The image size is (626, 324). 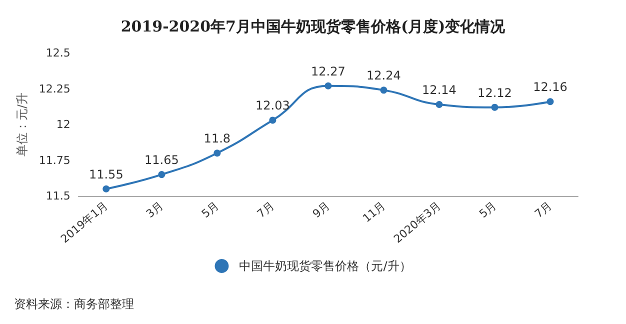 I want to click on y-tick-label: 11.75, so click(x=54, y=160).